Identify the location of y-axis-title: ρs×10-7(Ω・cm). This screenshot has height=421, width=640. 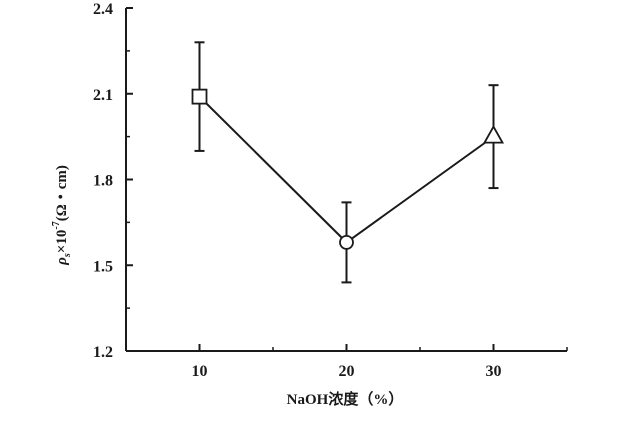
(62, 215).